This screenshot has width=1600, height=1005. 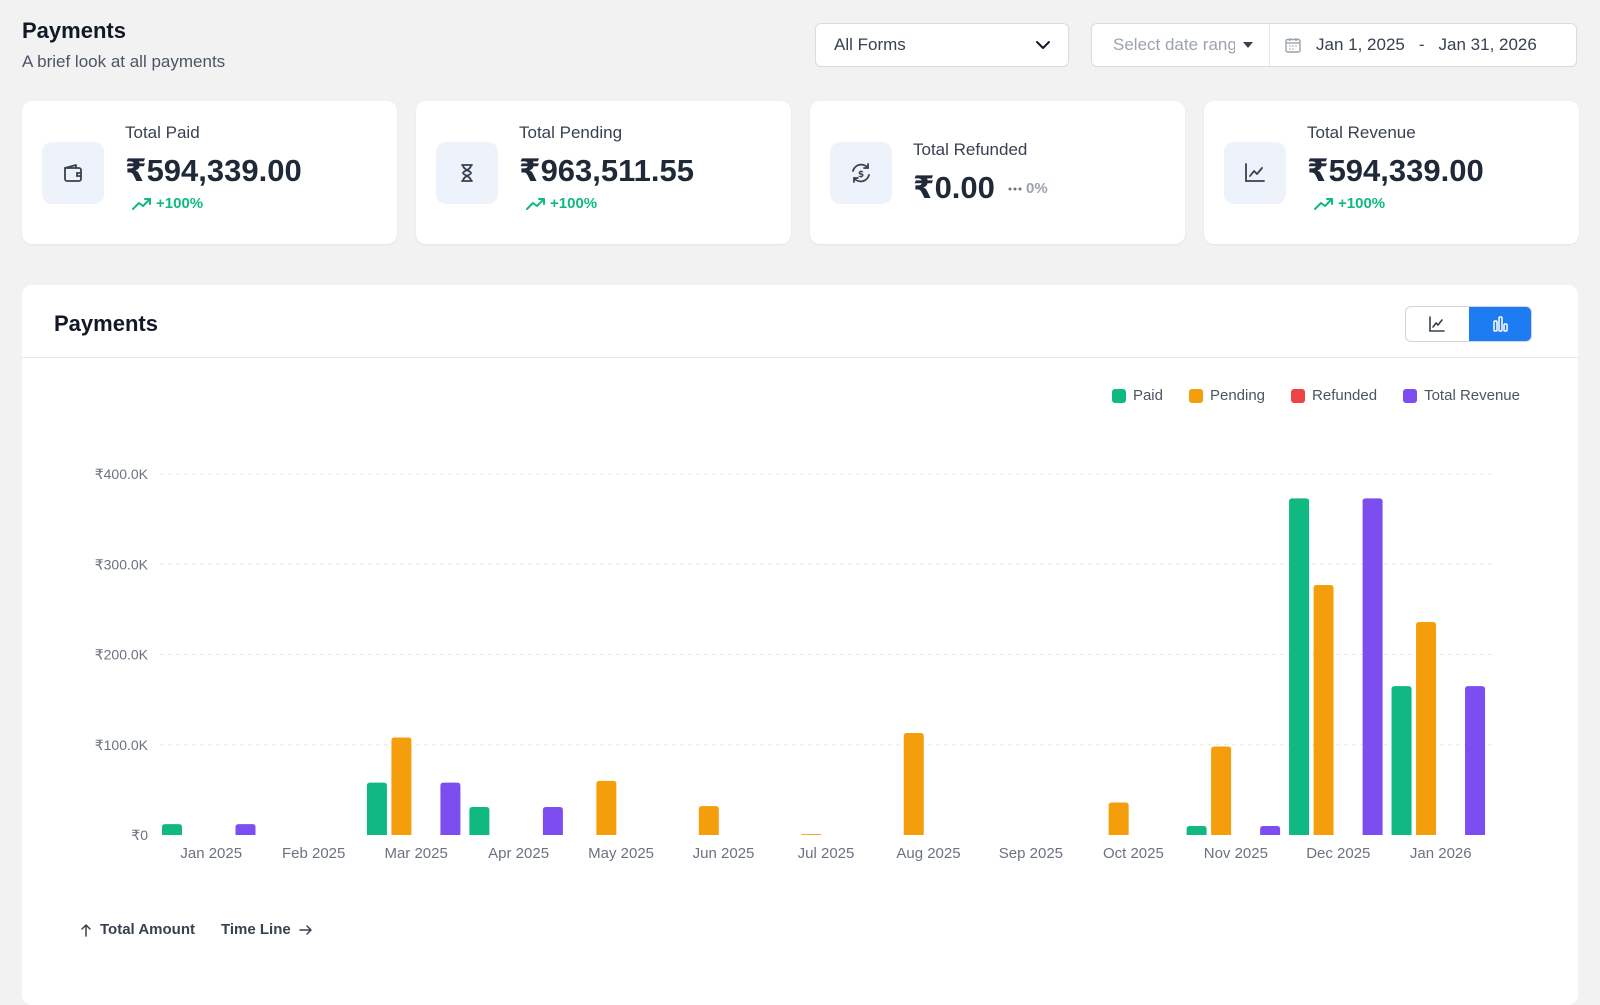 I want to click on chart-view-toggle, so click(x=1468, y=324).